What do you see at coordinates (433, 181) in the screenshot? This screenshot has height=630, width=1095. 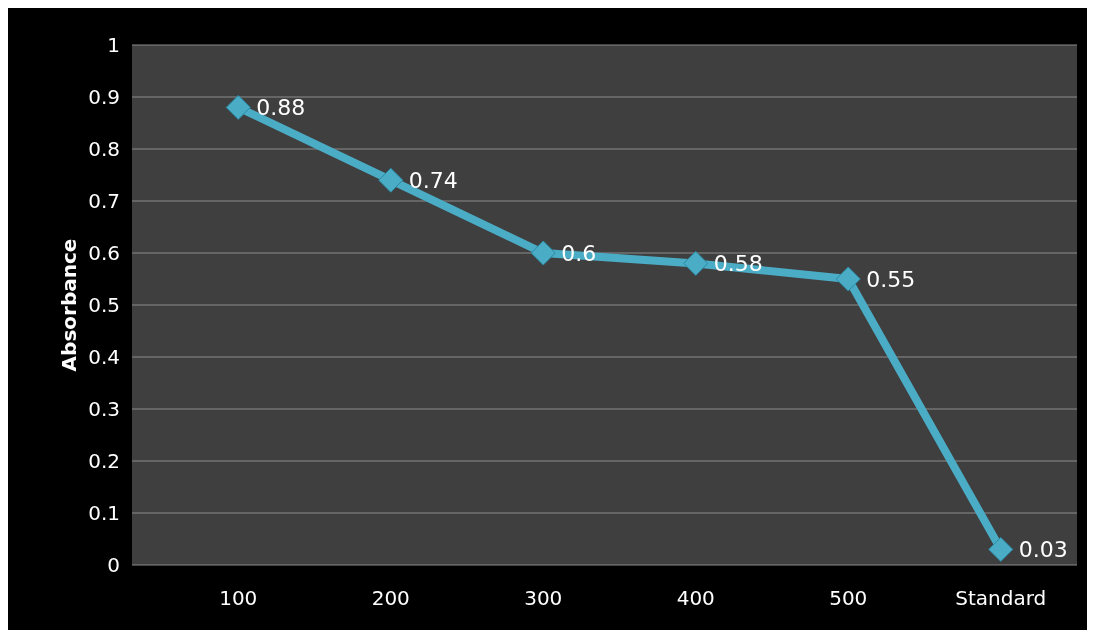 I see `data-label: 0.74` at bounding box center [433, 181].